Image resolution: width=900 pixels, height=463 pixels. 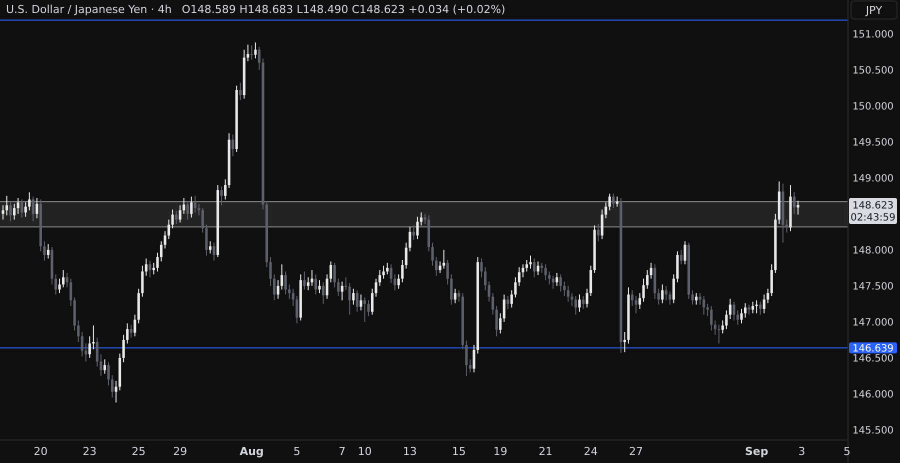 I want to click on x-tick-label: 23, so click(x=89, y=451).